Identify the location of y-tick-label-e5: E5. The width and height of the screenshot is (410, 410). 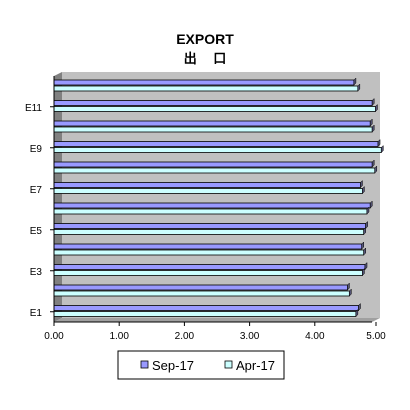
(36, 231).